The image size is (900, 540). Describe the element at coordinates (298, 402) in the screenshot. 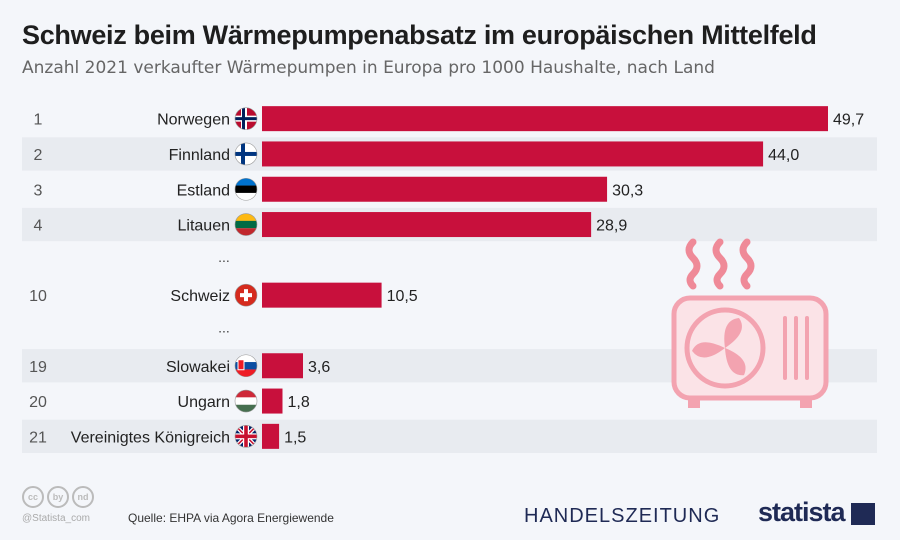

I see `value-label: 1,8` at that location.